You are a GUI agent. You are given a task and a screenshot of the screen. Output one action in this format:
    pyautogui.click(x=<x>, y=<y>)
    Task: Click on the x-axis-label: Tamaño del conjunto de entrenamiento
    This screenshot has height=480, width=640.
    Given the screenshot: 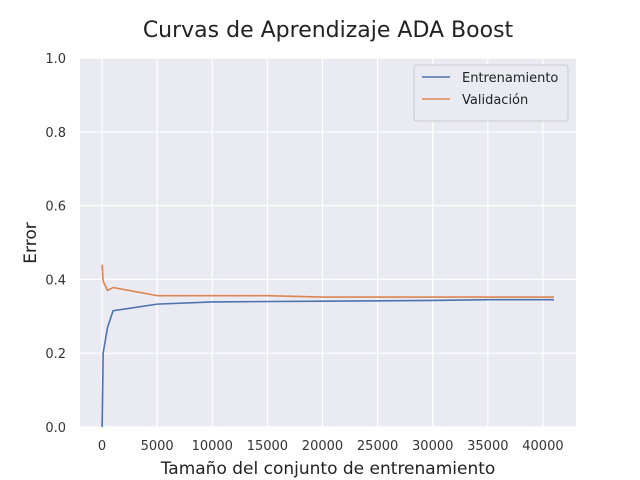 What is the action you would take?
    pyautogui.click(x=328, y=469)
    